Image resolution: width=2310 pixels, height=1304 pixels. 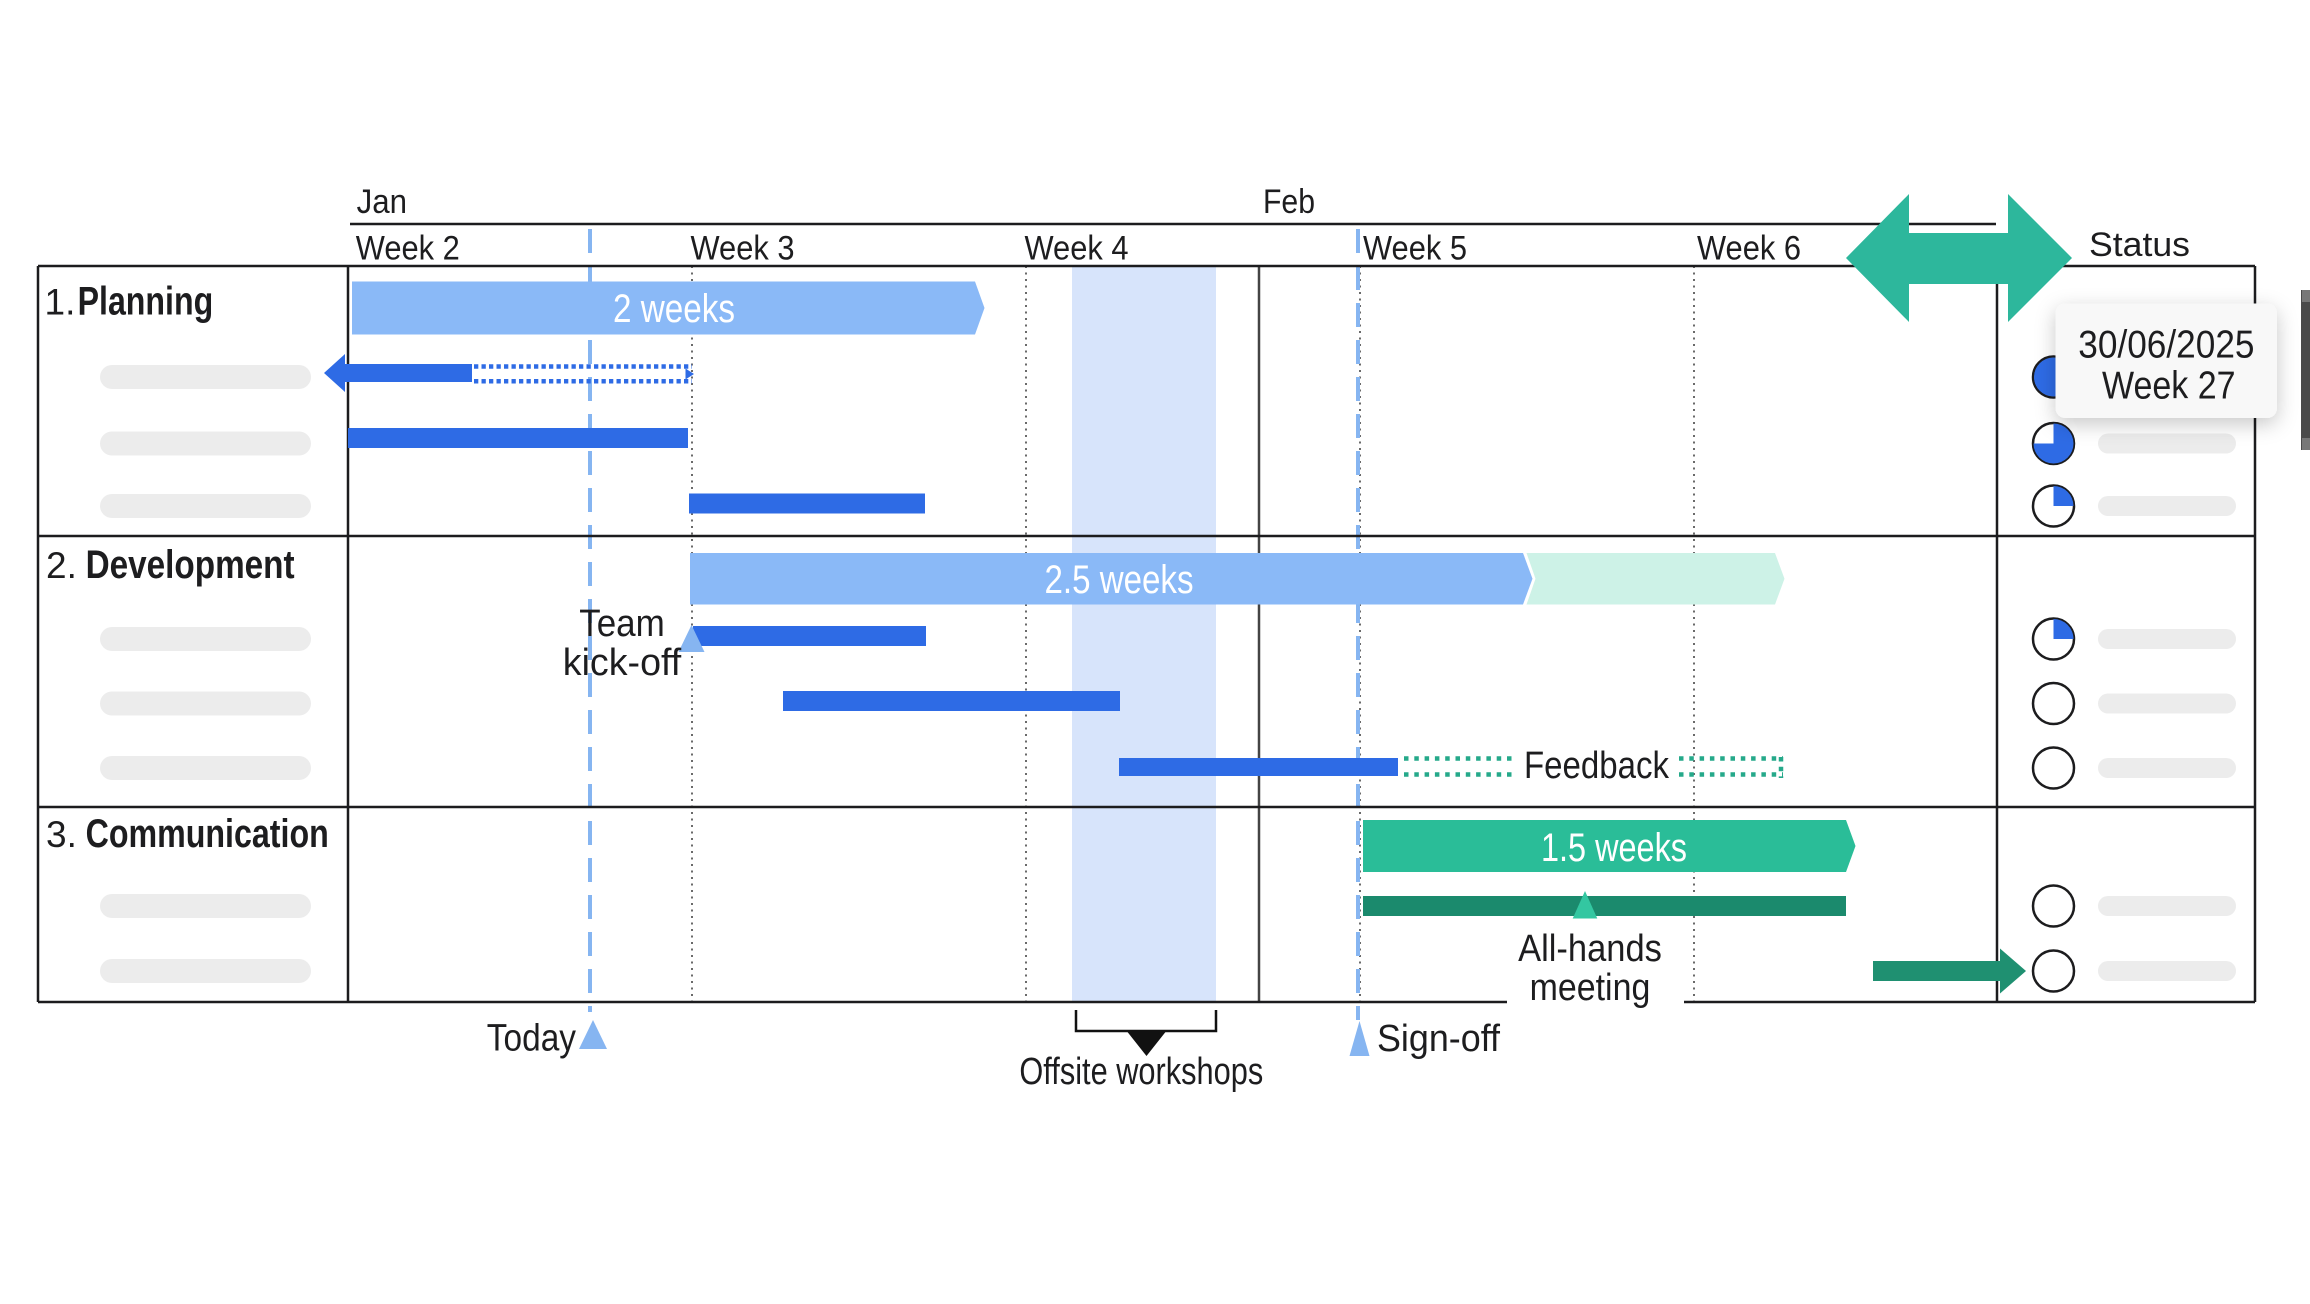 I want to click on svg-text: Team, so click(x=622, y=624).